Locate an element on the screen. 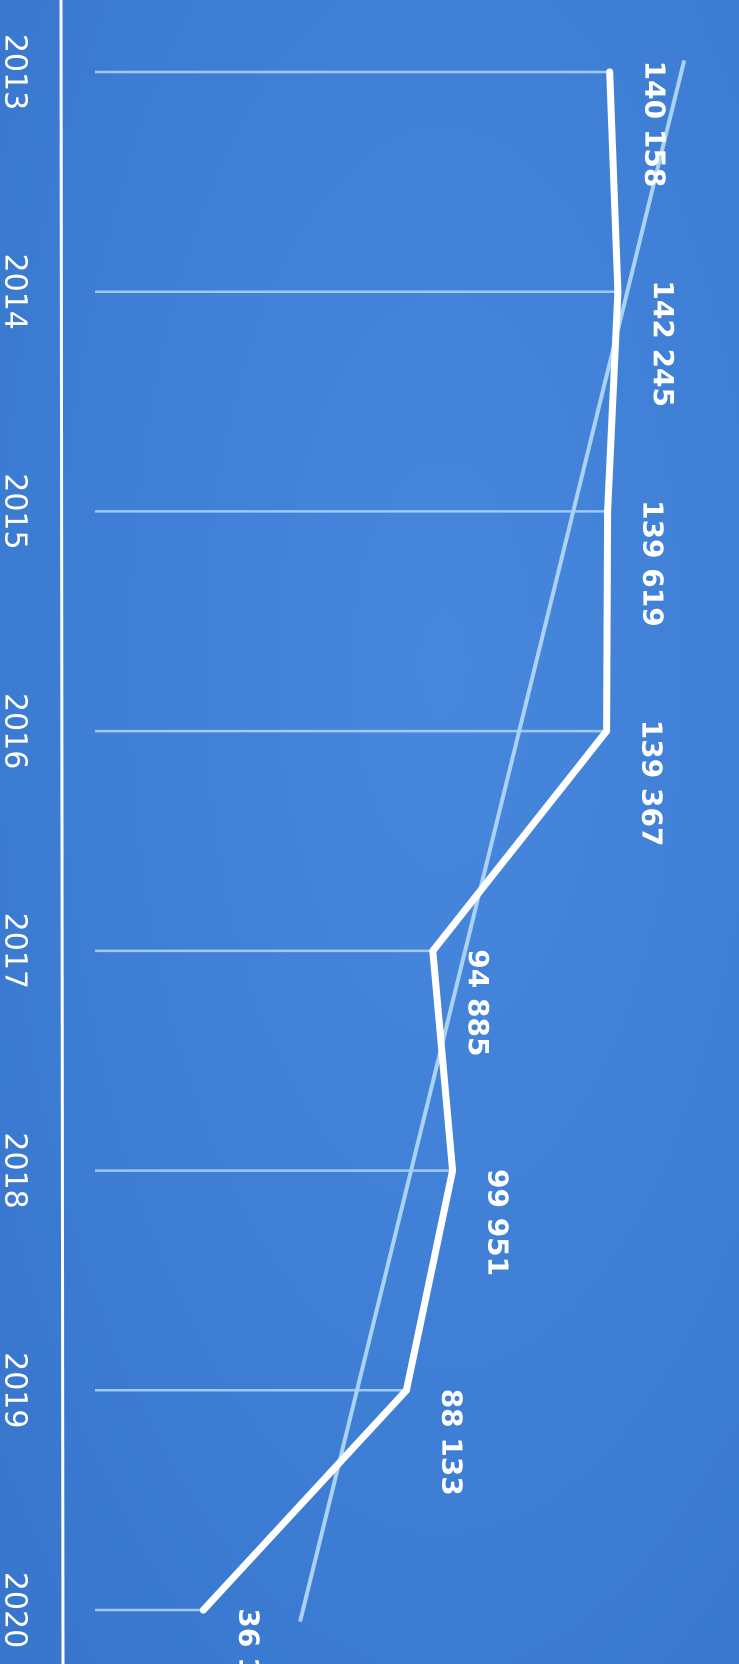 Image resolution: width=739 pixels, height=1664 pixels. x-tick-label-2020: 2020 is located at coordinates (16, 1610).